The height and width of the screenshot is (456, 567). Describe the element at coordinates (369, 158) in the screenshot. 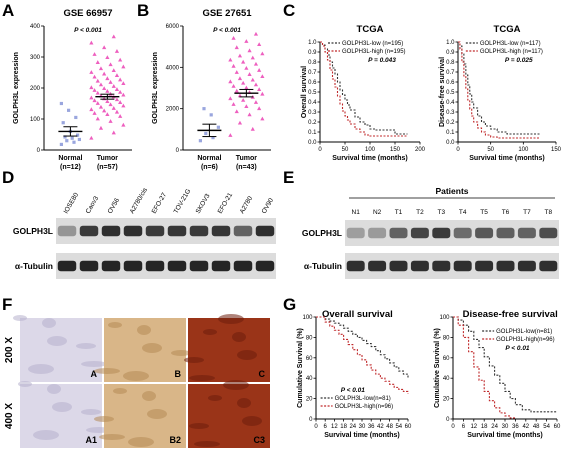

I see `x-axis-label: Survival time (months)` at that location.